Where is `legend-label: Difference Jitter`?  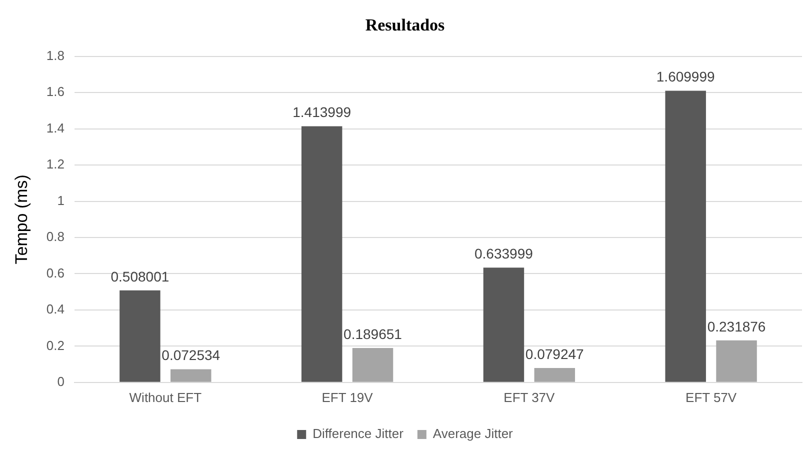 legend-label: Difference Jitter is located at coordinates (358, 434).